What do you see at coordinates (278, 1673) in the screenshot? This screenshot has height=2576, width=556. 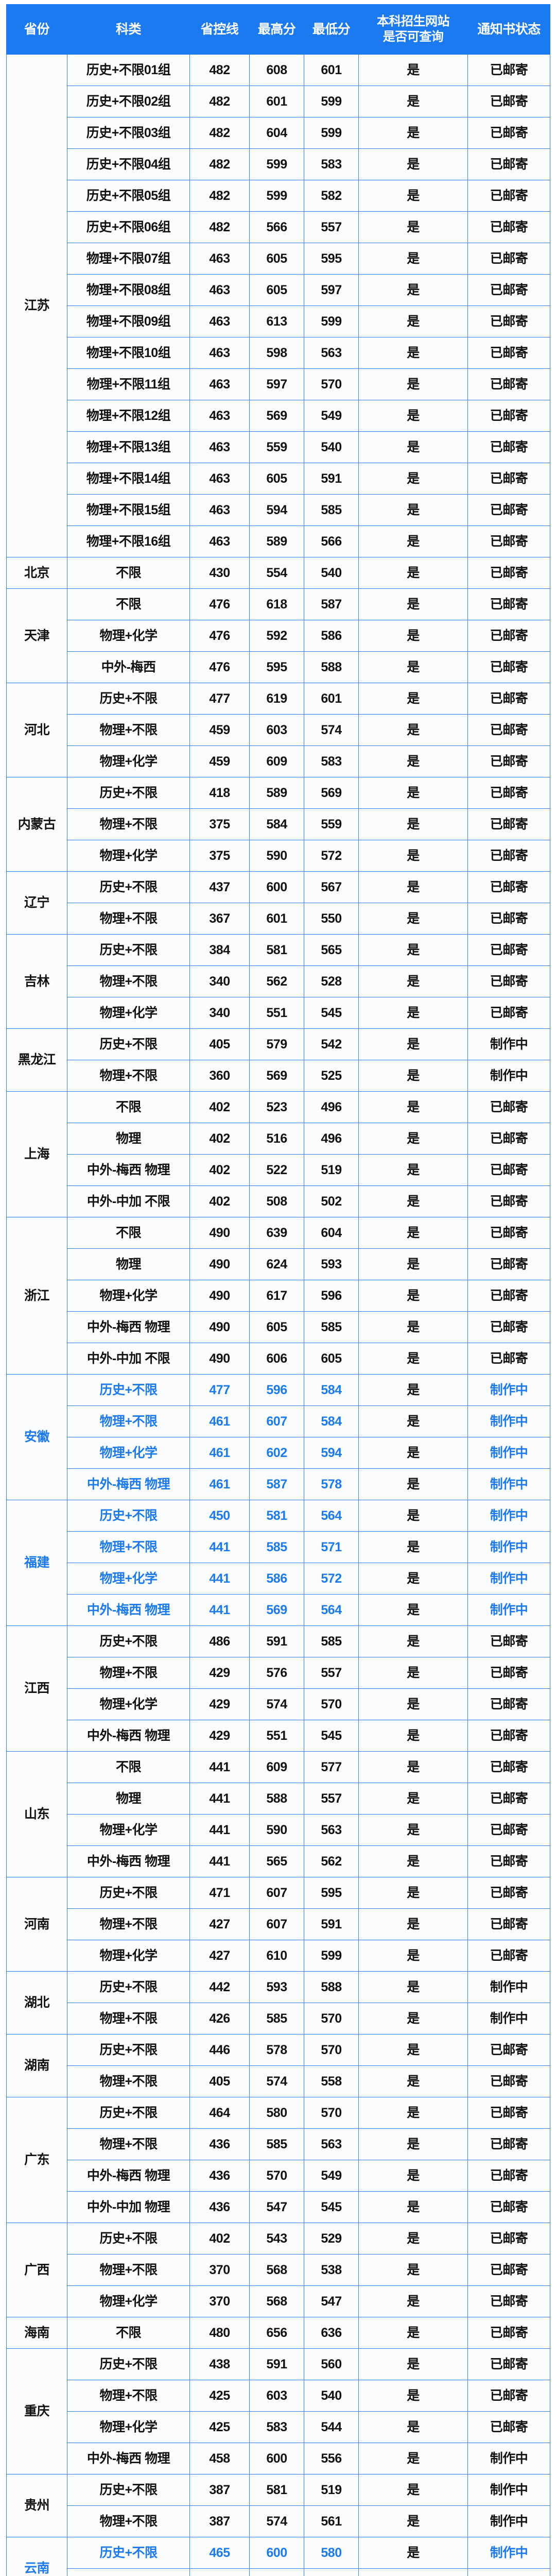 I see `table-row: 物理+不限 429 576 557 是已邮寄` at bounding box center [278, 1673].